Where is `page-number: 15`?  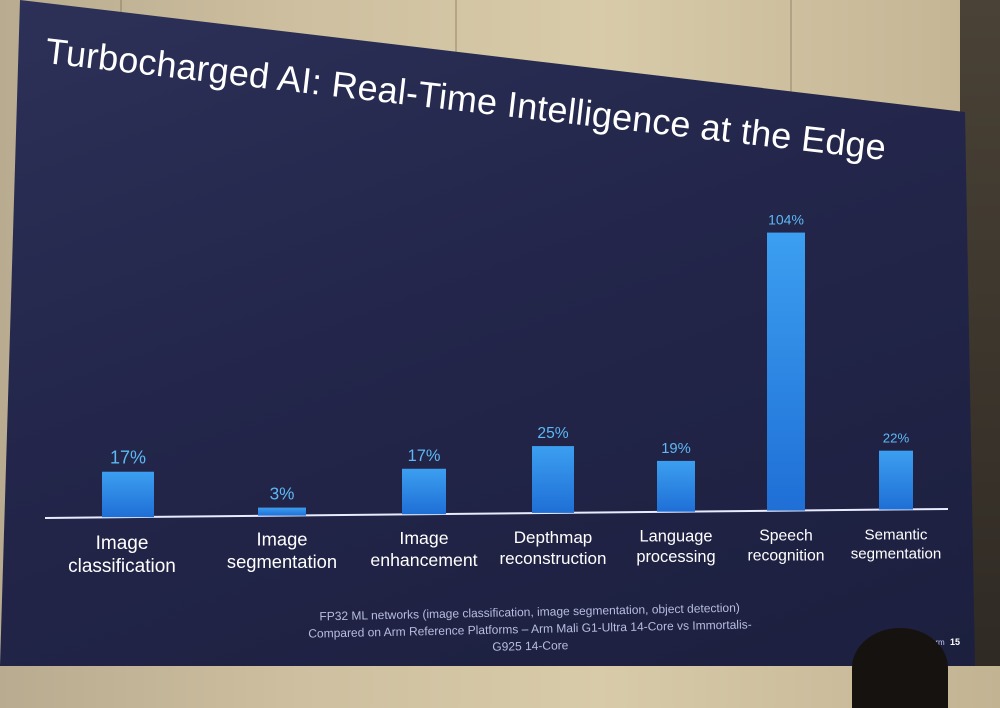 page-number: 15 is located at coordinates (955, 642).